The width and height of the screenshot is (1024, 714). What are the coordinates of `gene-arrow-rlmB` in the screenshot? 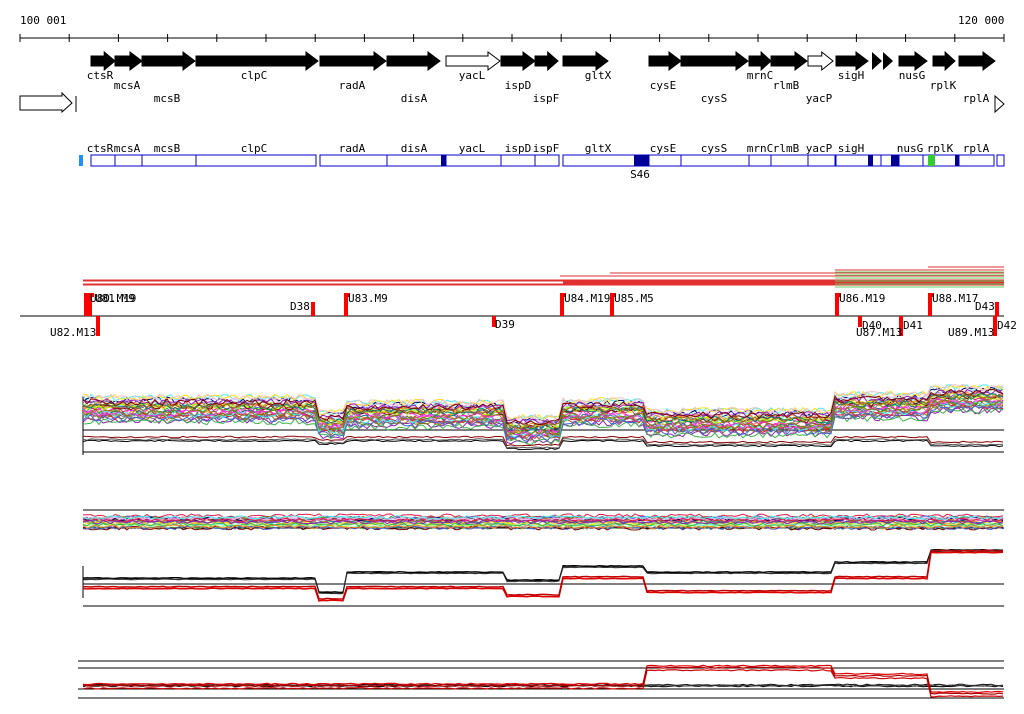 It's located at (789, 61).